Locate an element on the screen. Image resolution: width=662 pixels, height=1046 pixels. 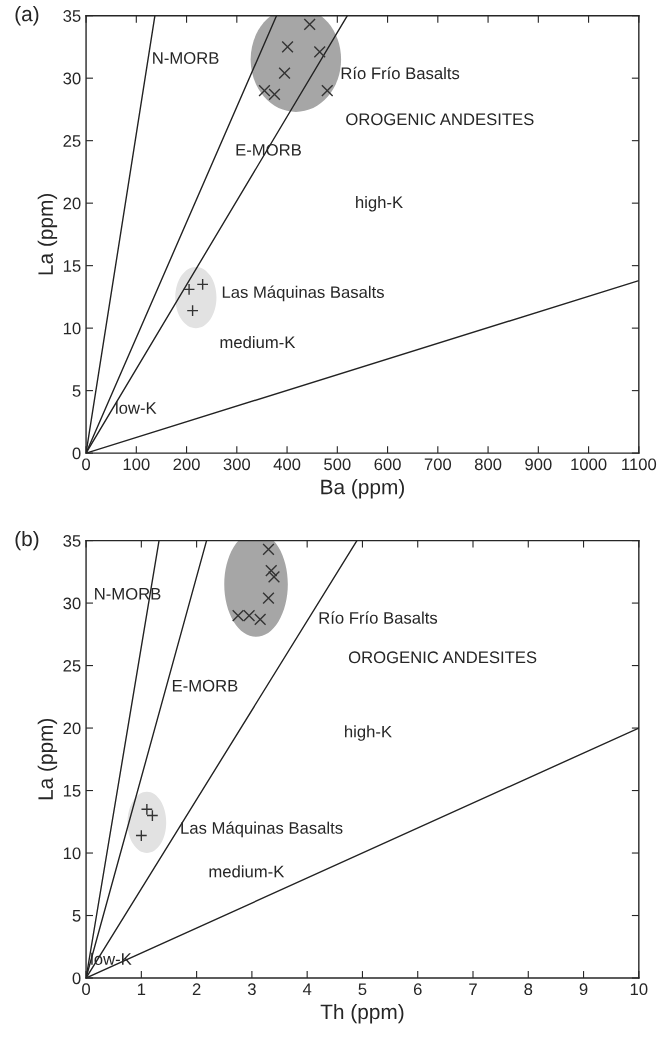
x-tick-label: 2 is located at coordinates (196, 989).